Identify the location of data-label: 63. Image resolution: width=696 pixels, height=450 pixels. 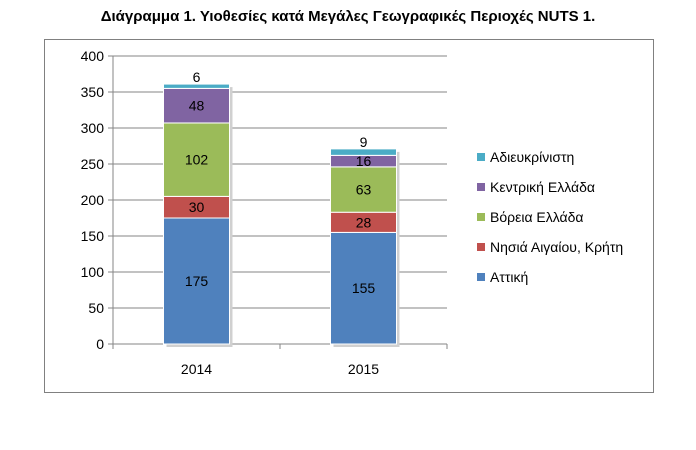
(364, 190).